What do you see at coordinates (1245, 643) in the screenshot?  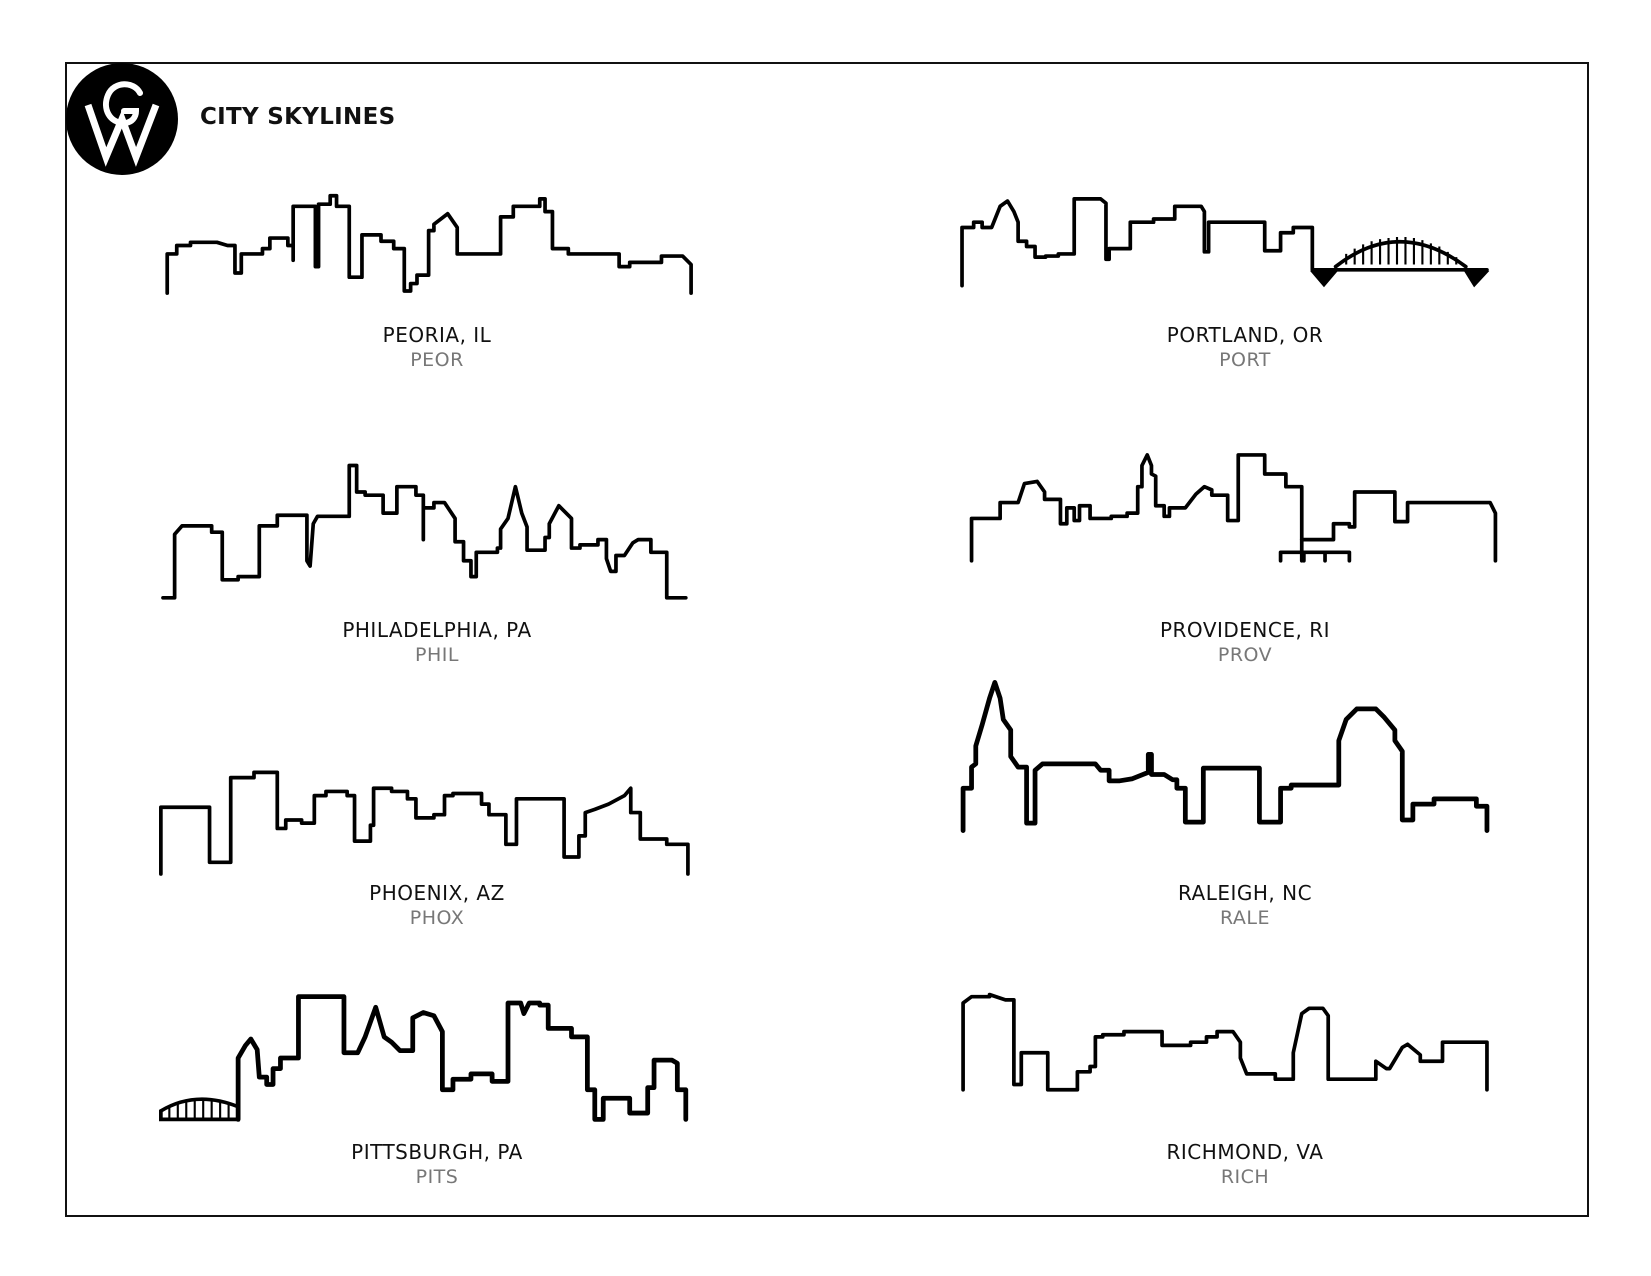 I see `city-label-providence: PROVIDENCE, RI PROV` at bounding box center [1245, 643].